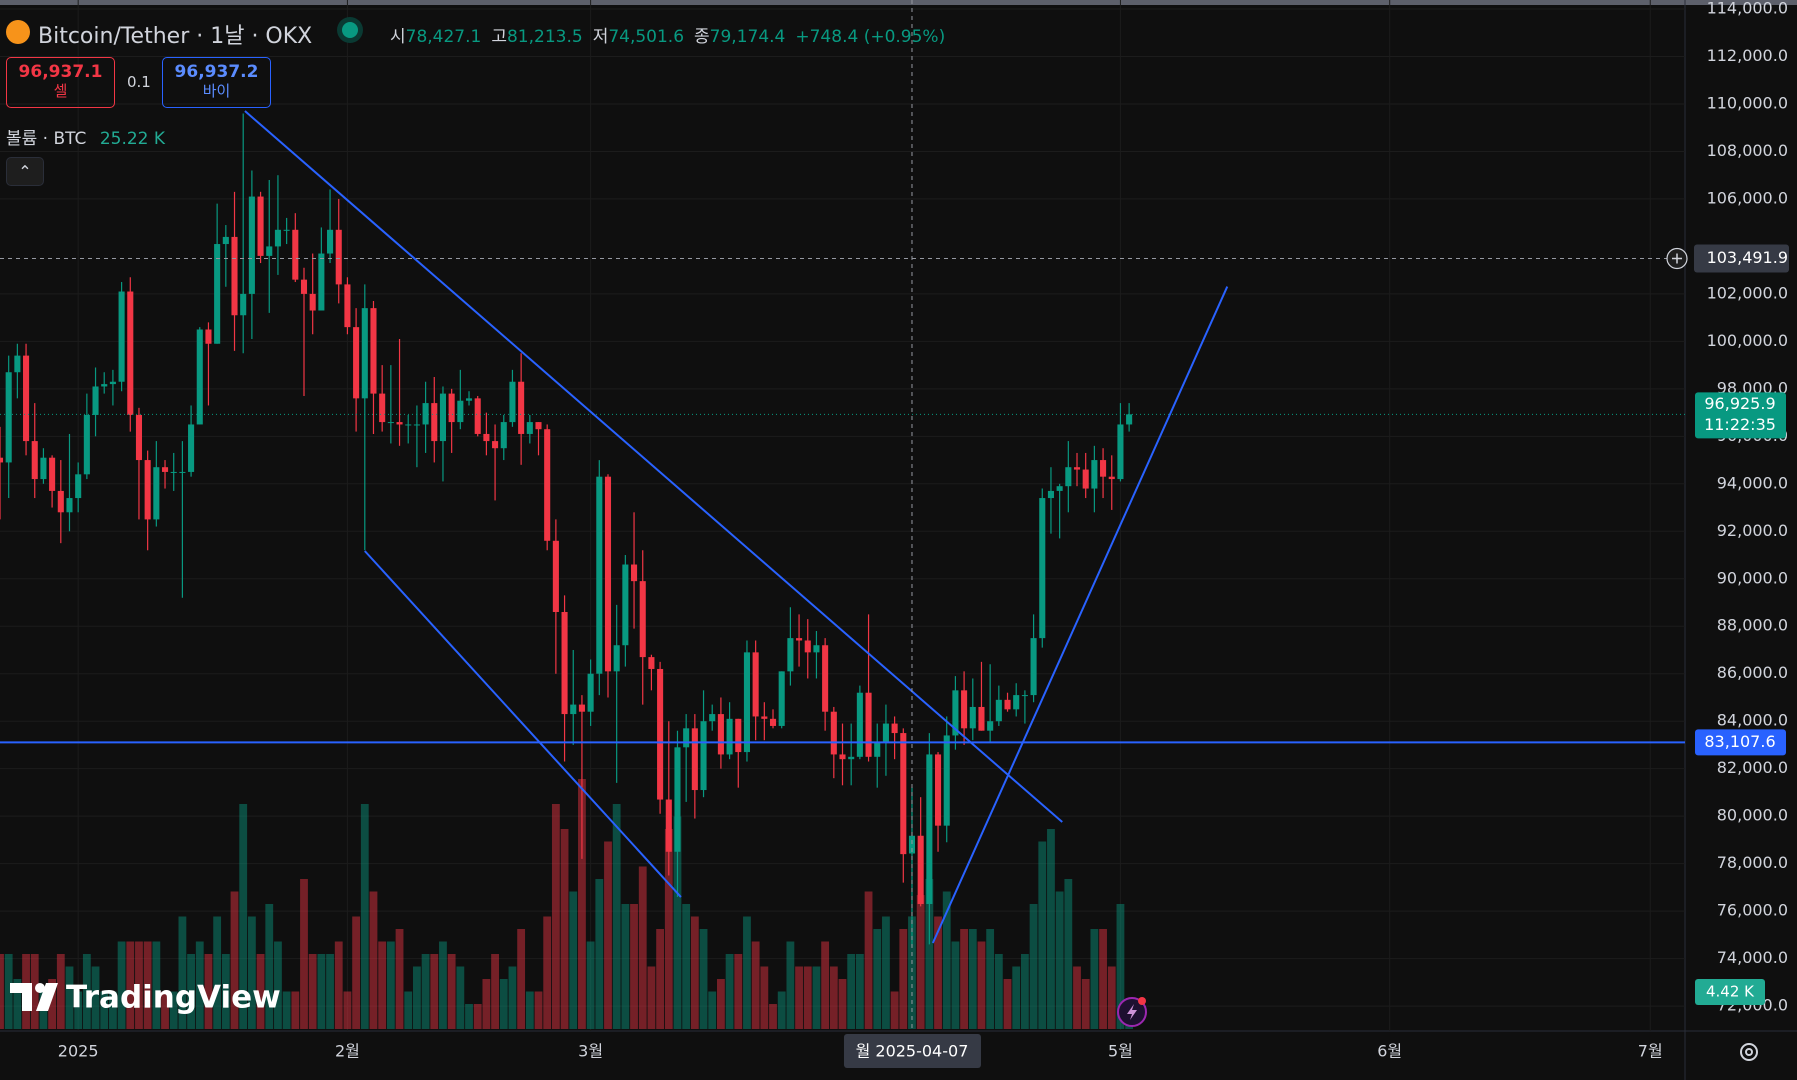 The width and height of the screenshot is (1797, 1080). I want to click on x-tick-label: 7월, so click(1650, 1051).